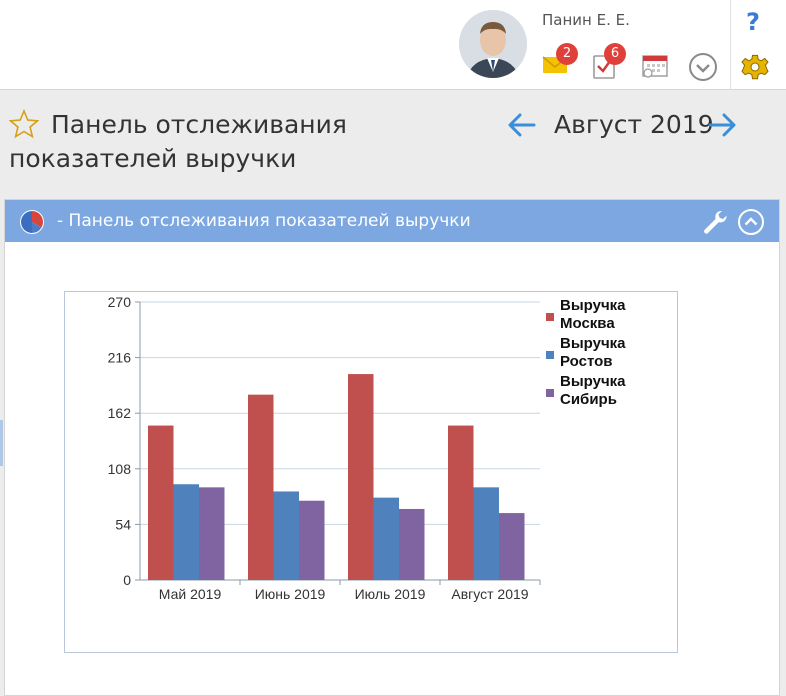  I want to click on y-tick-label: 0, so click(127, 580).